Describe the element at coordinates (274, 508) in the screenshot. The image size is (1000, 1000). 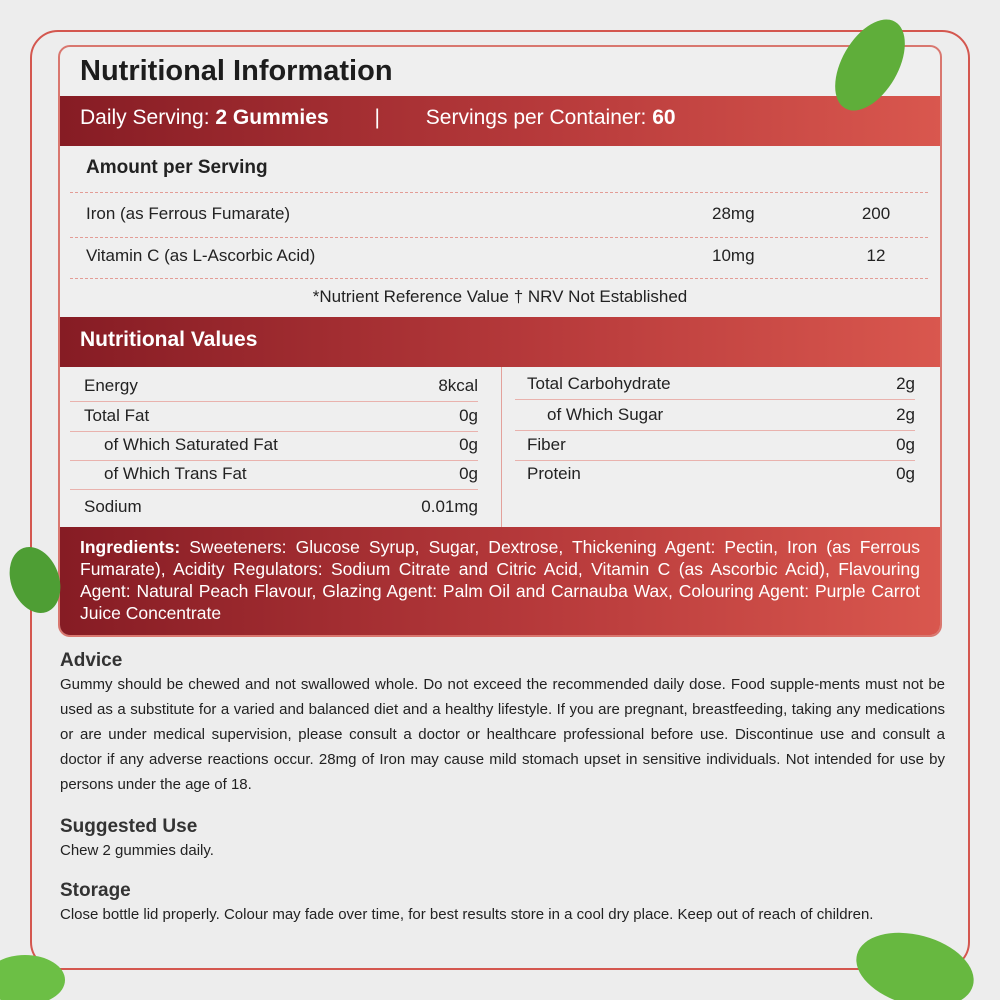
I see `value-row: Sodium 0.01mg` at that location.